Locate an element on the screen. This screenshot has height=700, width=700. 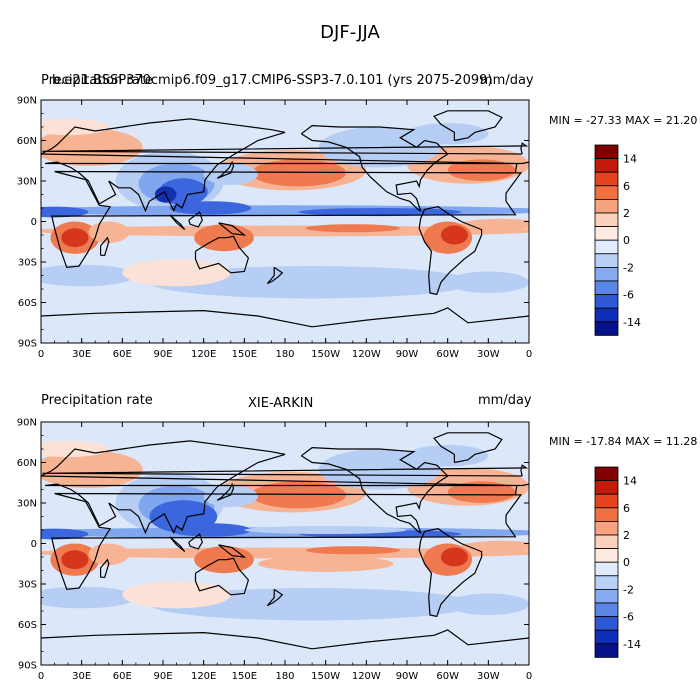
panel2-center-label: XIE-ARKIN is located at coordinates (281, 403).